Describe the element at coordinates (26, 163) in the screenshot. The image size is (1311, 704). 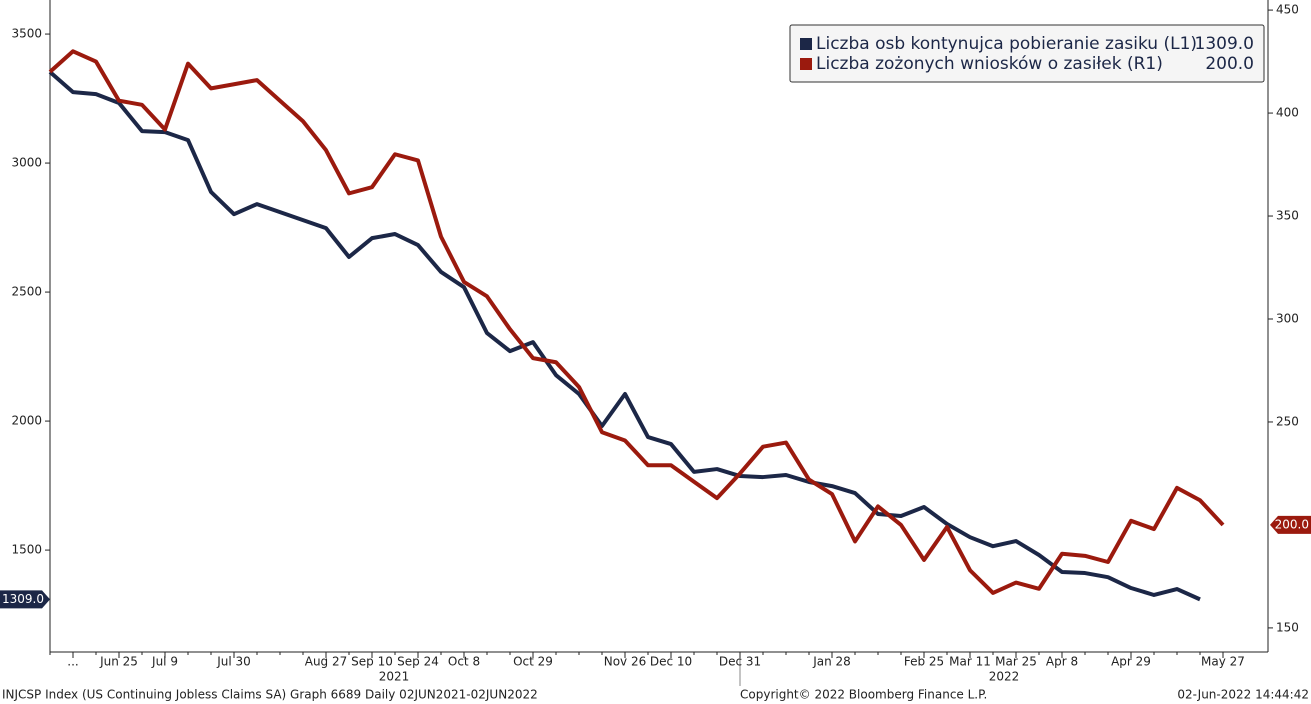
I see `y-tick-label: 3000` at that location.